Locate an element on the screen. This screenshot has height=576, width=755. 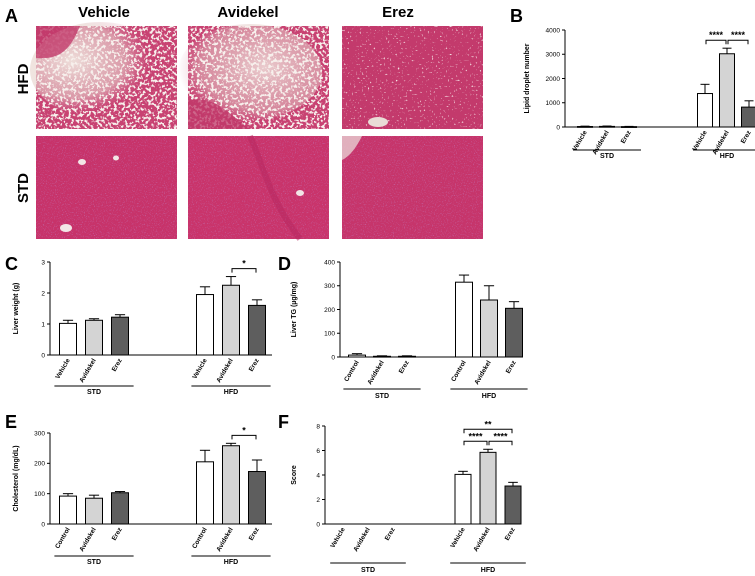
chart-e-ytick-label: 100 is located at coordinates (39, 494).